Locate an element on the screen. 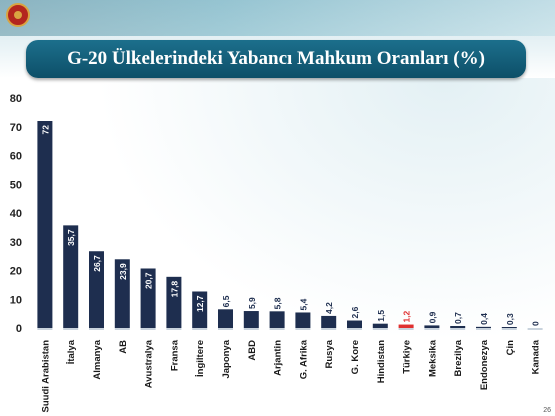  top-band is located at coordinates (277, 18).